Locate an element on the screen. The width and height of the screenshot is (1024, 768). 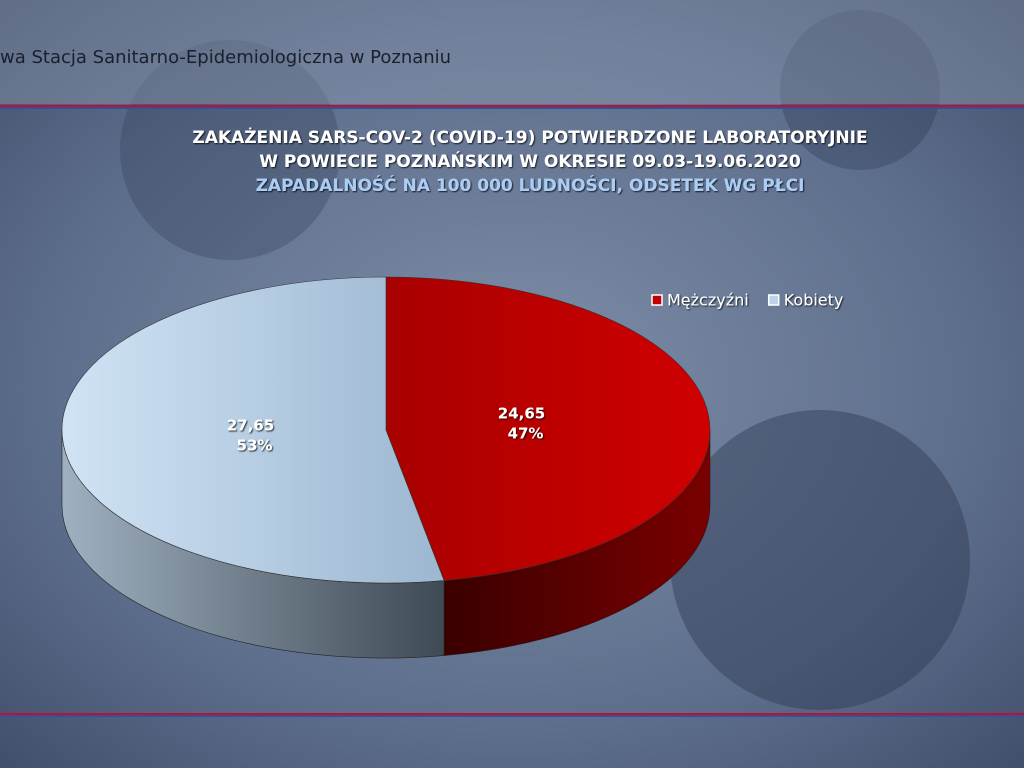
legend: Mężczyźni Kobiety is located at coordinates (747, 300).